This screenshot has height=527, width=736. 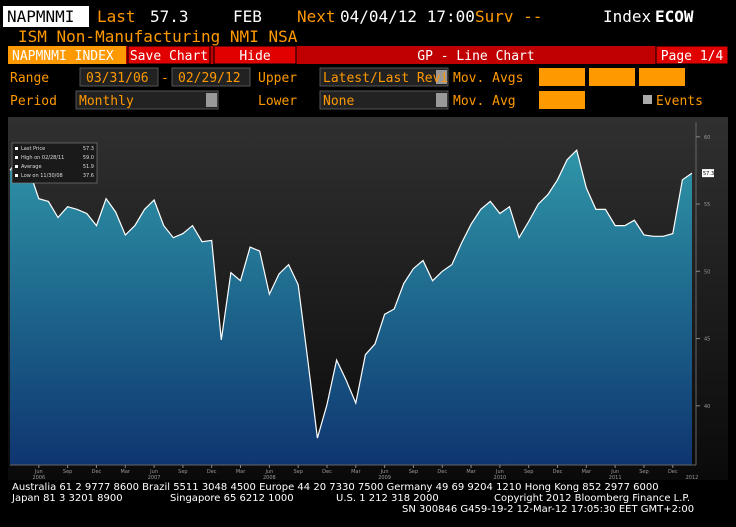 I want to click on y-tick-label: 60, so click(x=707, y=138).